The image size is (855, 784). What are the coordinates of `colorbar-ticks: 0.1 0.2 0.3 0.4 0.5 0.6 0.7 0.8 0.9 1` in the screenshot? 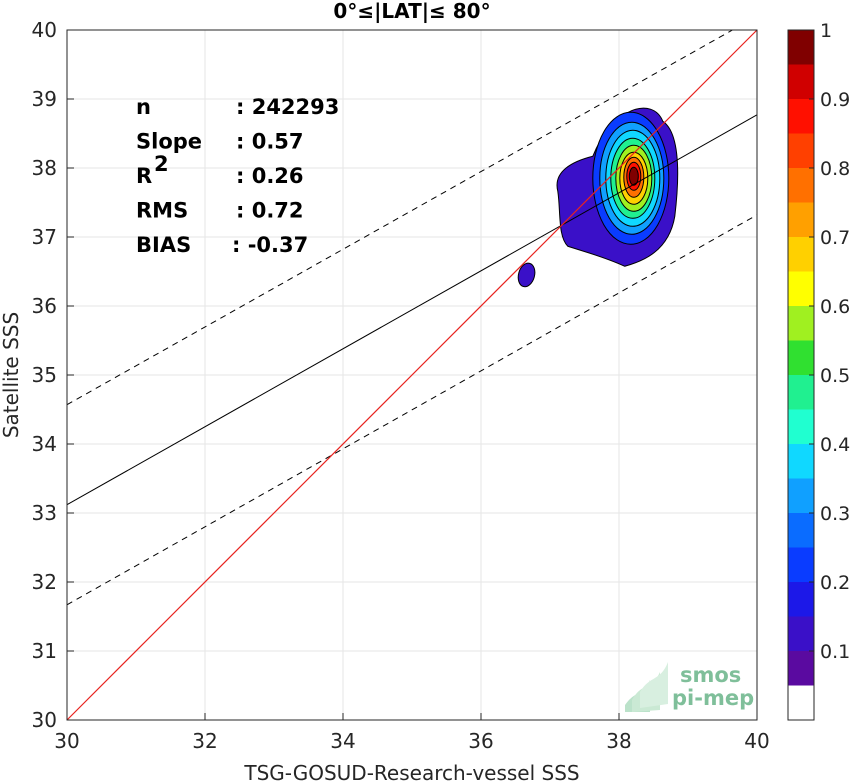 It's located at (829, 341).